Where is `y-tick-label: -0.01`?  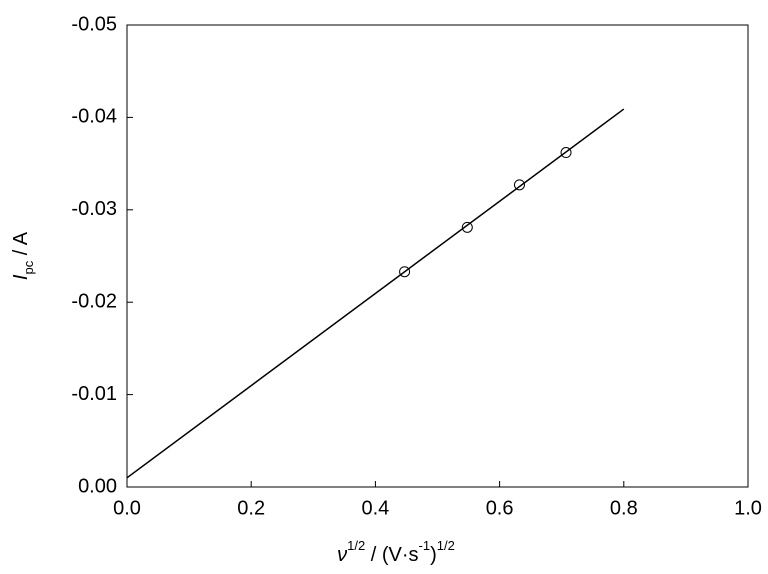
y-tick-label: -0.01 is located at coordinates (94, 394).